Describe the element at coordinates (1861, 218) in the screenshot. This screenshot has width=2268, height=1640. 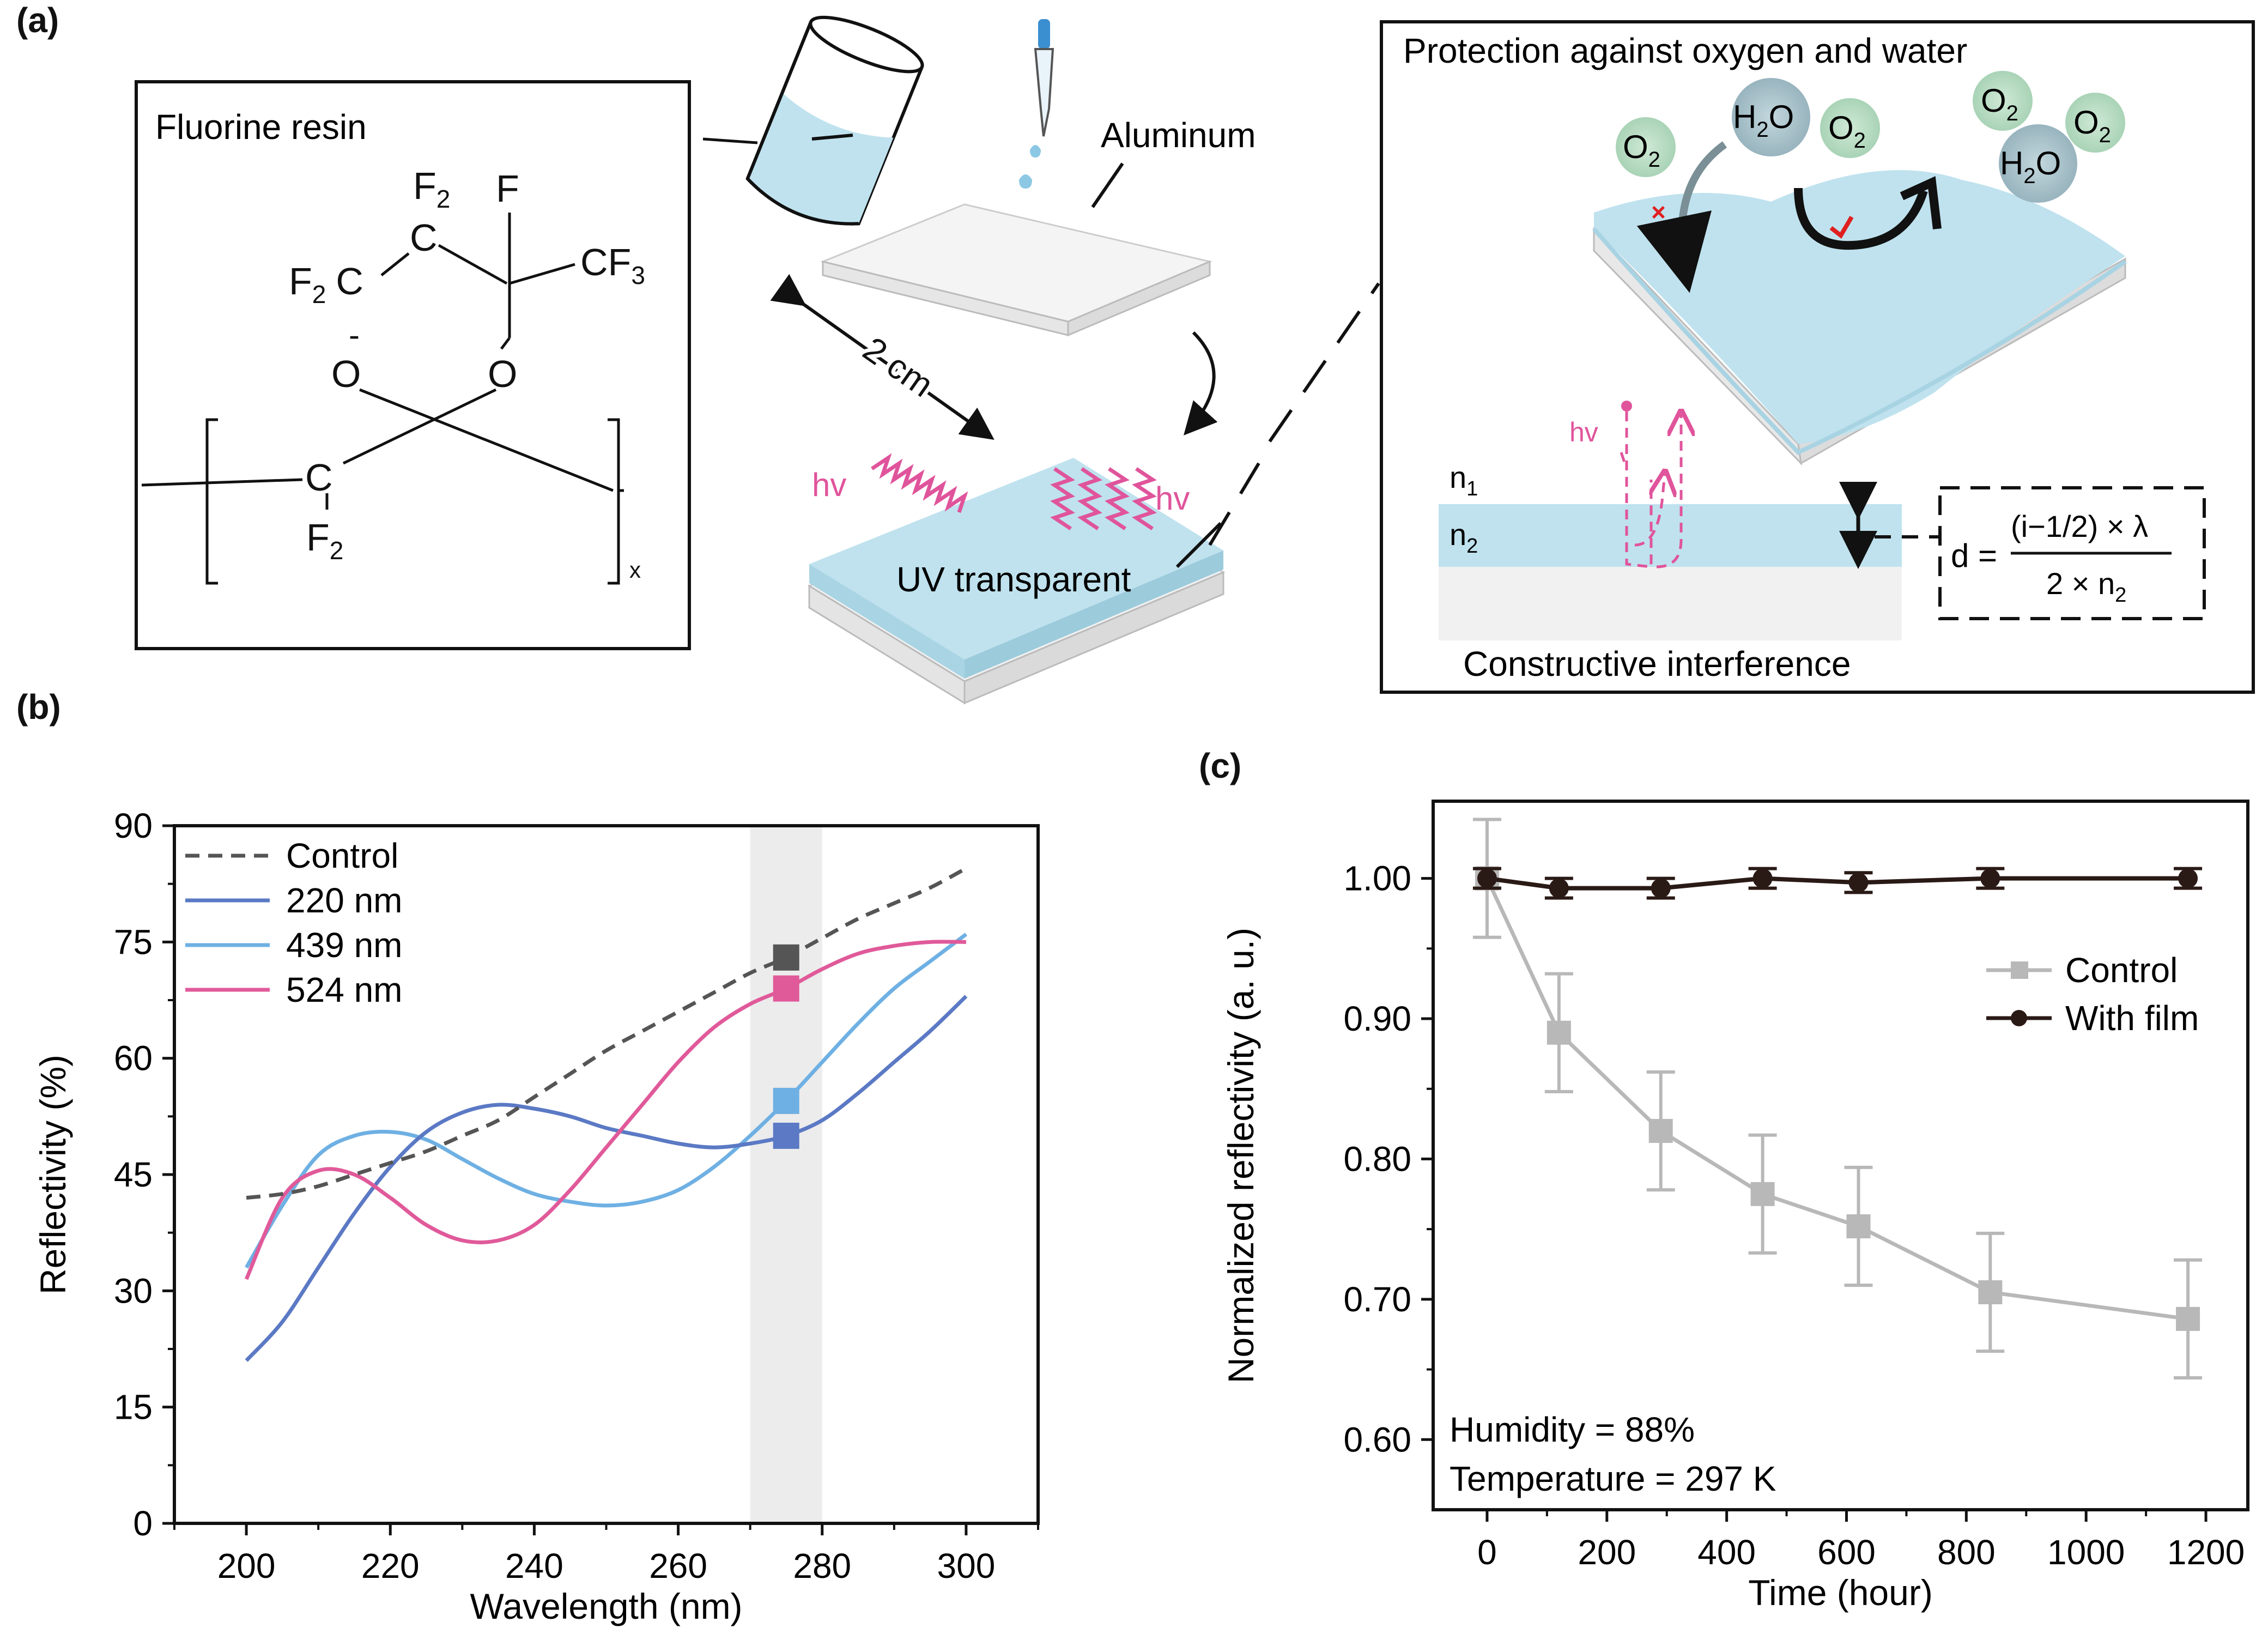
I see `bounce-arrow` at that location.